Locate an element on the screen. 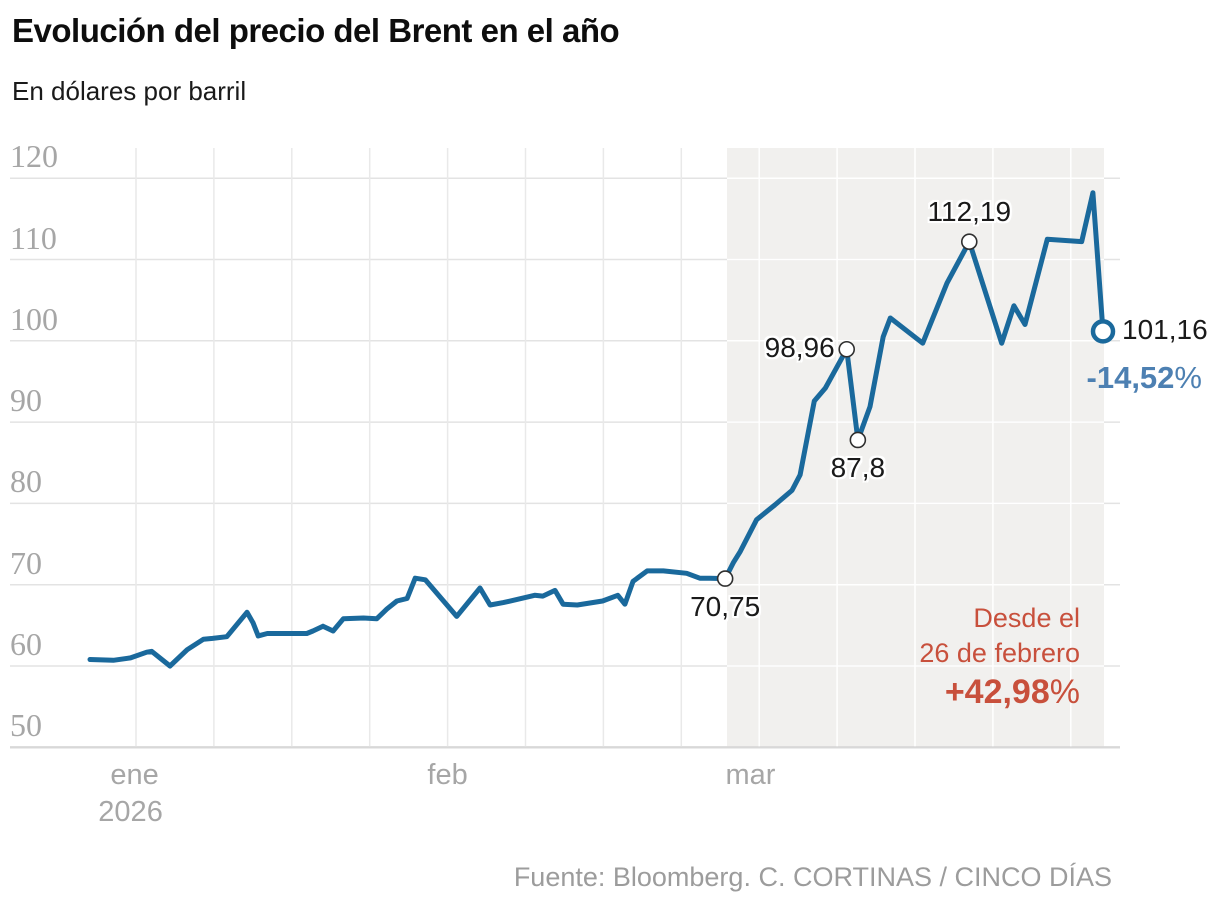 This screenshot has width=1220, height=910. point-annotation: 98,96 is located at coordinates (799, 348).